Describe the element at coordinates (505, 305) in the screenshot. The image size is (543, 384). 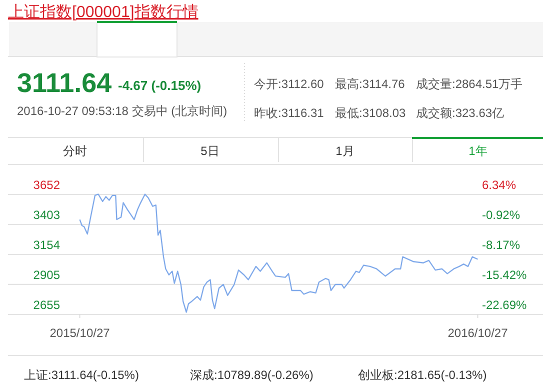
I see `y2-tick-label: -22.69%` at that location.